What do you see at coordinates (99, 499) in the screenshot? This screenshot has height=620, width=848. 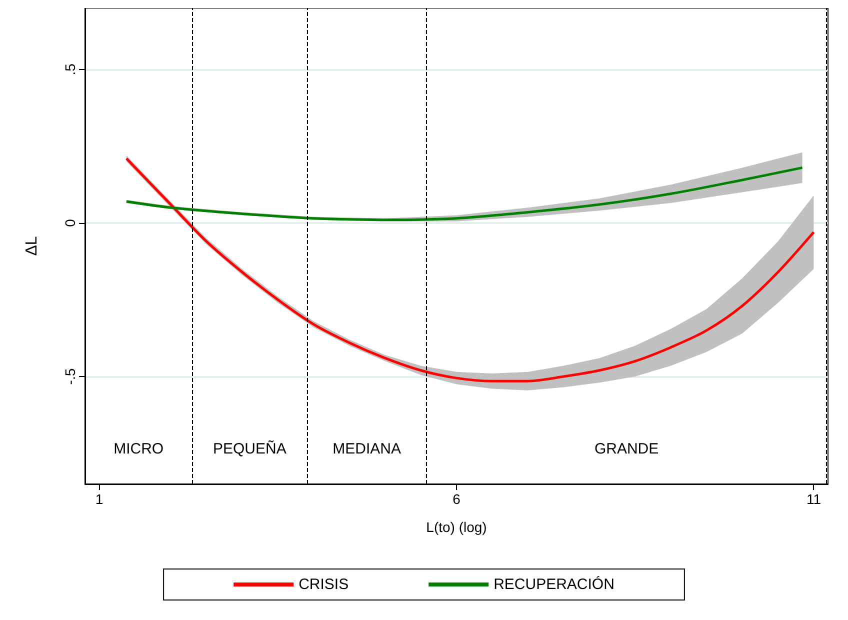 I see `x-tick-label: 1` at bounding box center [99, 499].